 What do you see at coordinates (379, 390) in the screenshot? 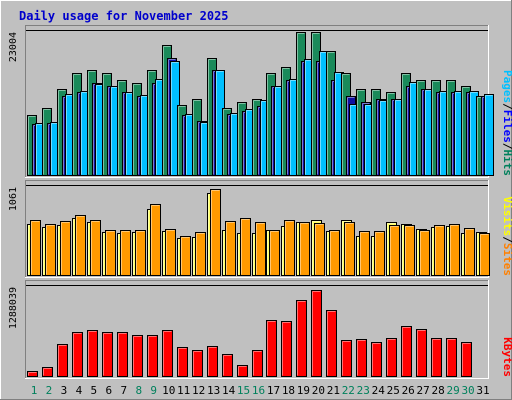
I see `day-label-24: 24` at bounding box center [379, 390].